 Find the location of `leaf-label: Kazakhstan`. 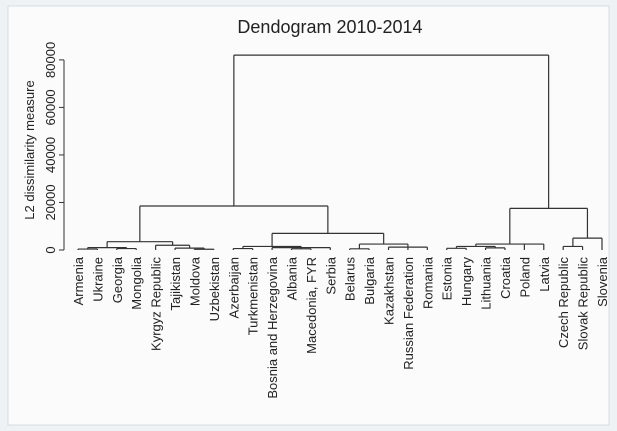

leaf-label: Kazakhstan is located at coordinates (389, 291).